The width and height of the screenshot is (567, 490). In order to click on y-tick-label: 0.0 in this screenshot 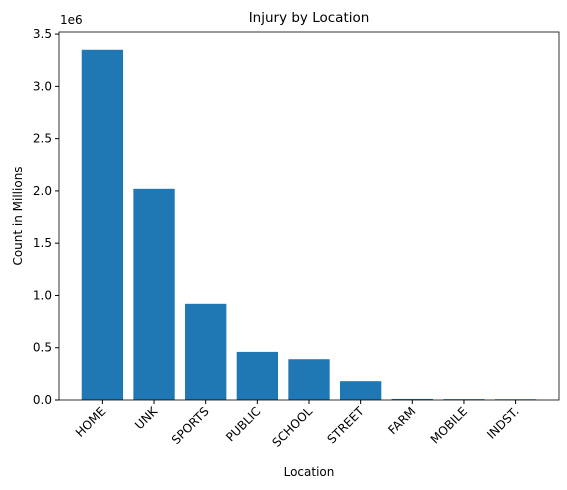, I will do `click(42, 400)`.